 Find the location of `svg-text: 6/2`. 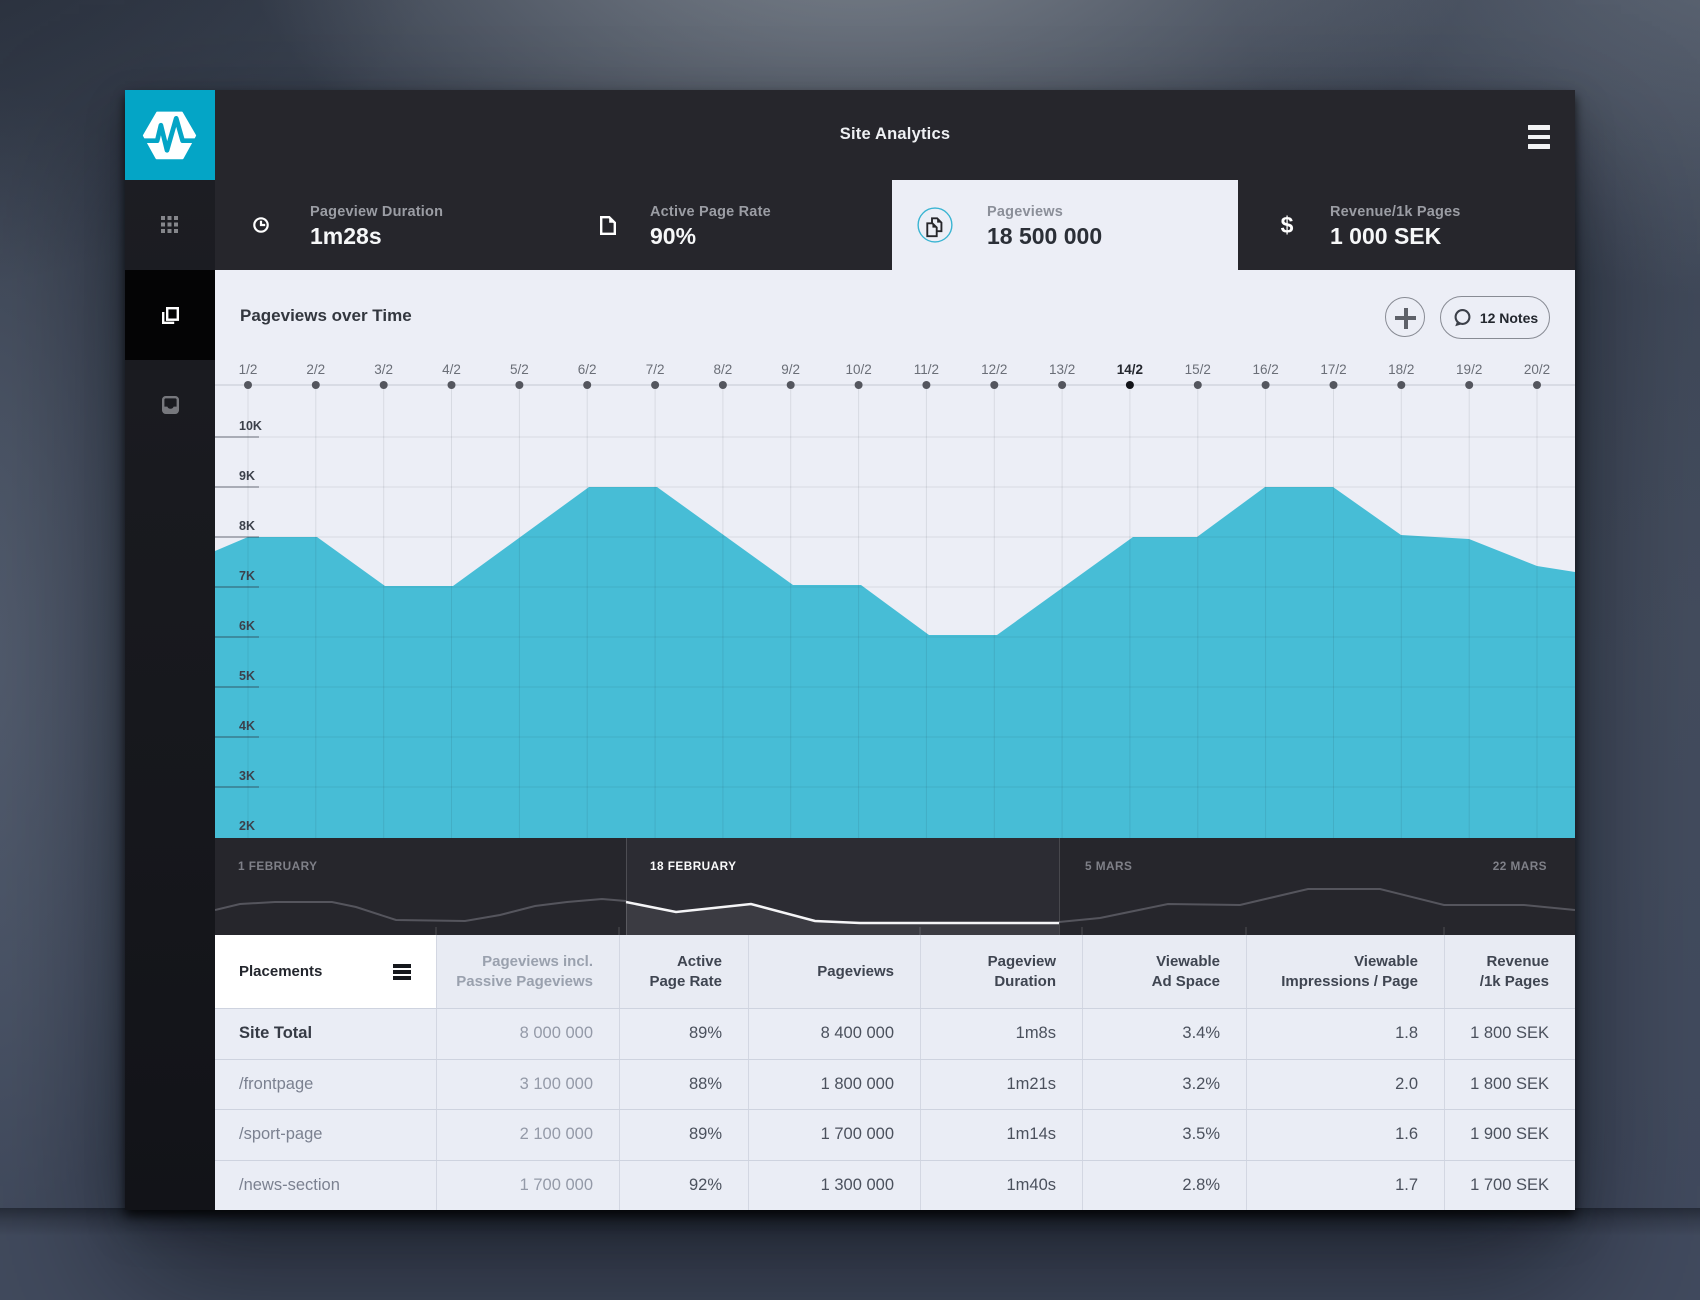

svg-text: 6/2 is located at coordinates (587, 369).